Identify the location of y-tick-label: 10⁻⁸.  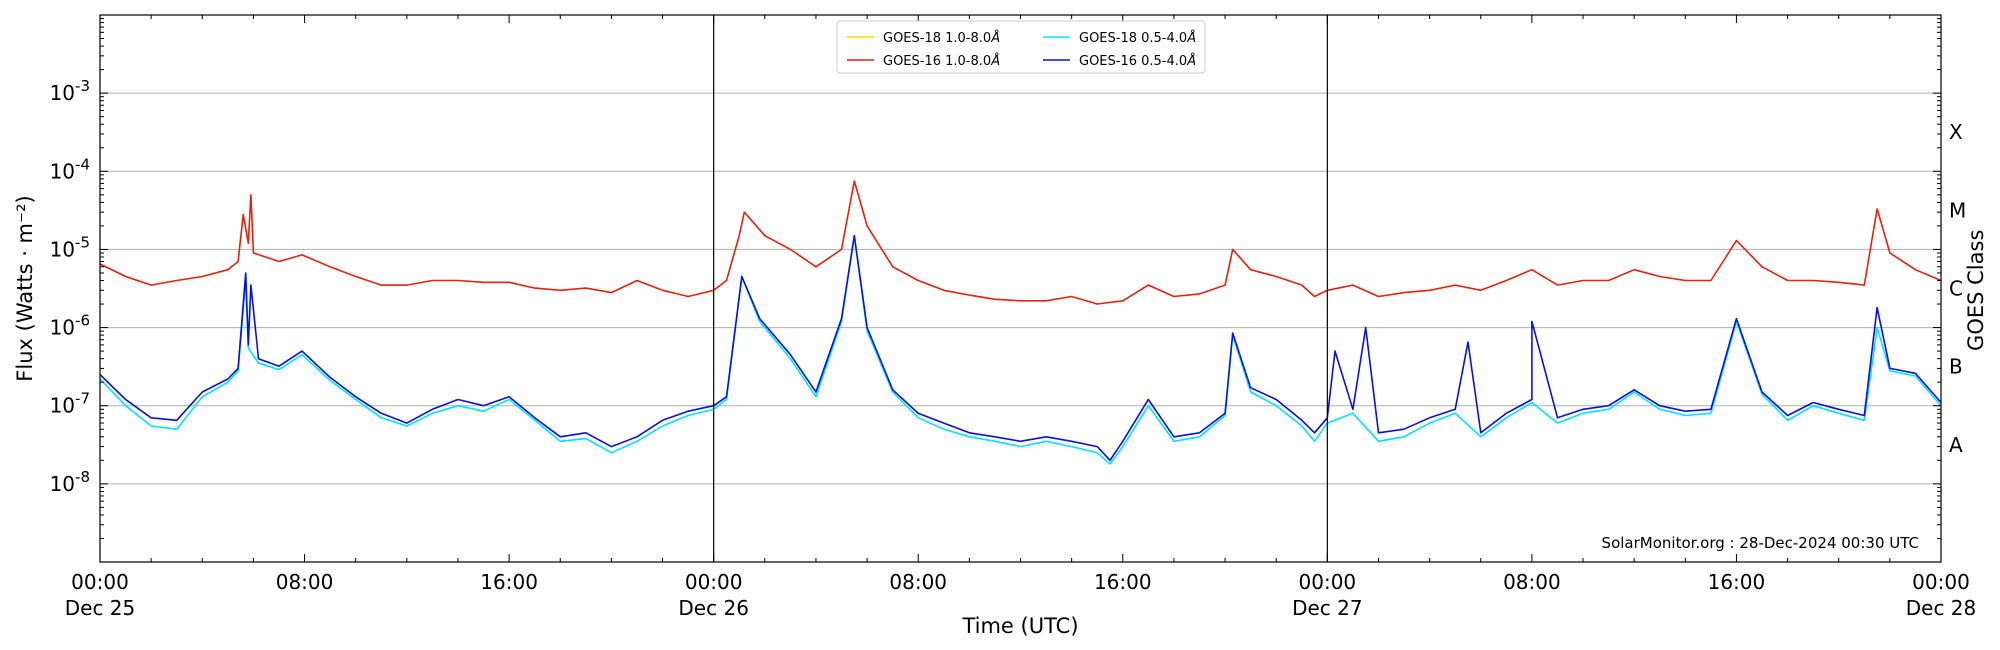
(70, 482).